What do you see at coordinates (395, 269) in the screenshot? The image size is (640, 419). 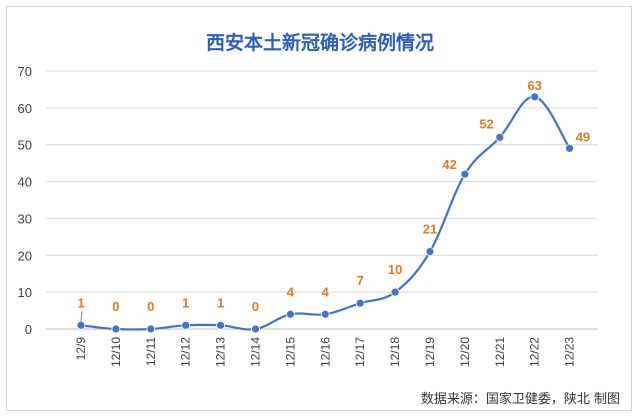 I see `data-label: 10` at bounding box center [395, 269].